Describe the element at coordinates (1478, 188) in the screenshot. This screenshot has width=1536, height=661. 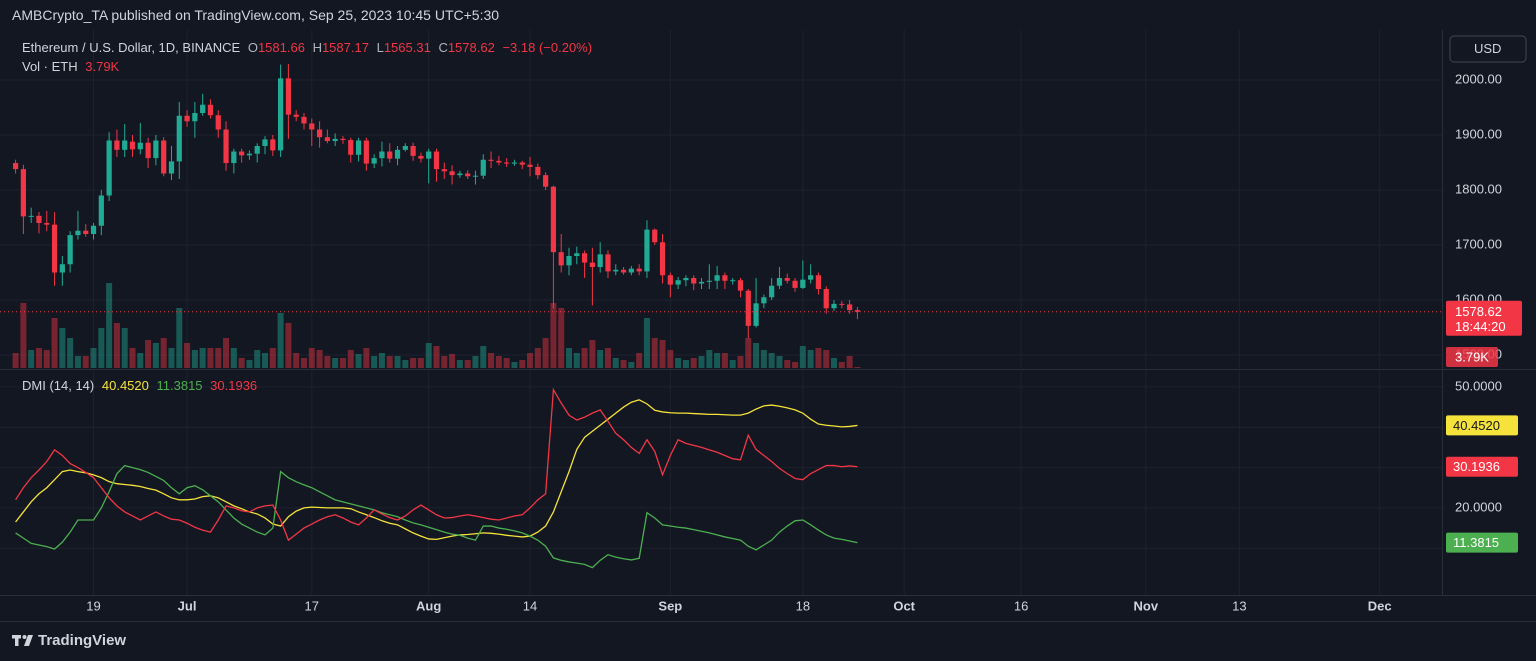
I see `y-tick-label: 1800.00` at that location.